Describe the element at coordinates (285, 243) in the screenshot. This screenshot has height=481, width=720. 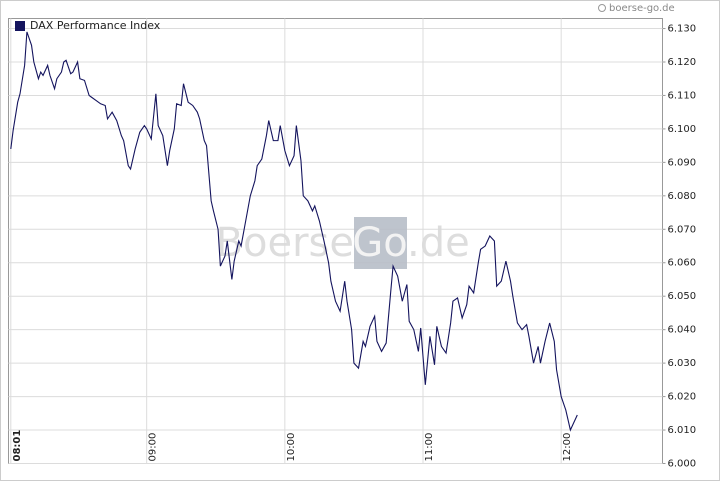
I see `watermark-text: Boerse` at that location.